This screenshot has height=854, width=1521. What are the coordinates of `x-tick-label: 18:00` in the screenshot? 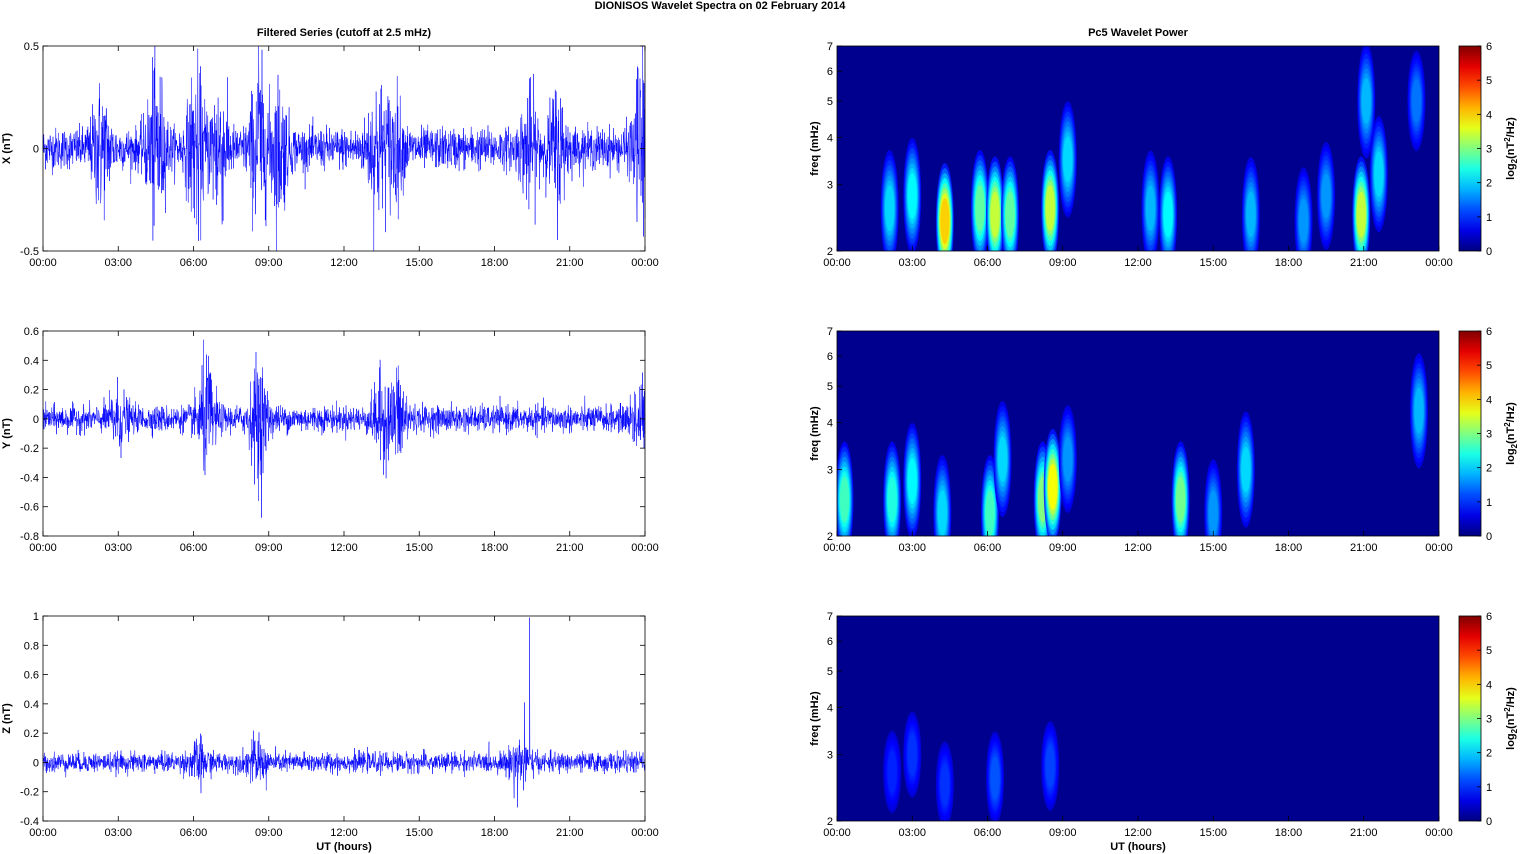 It's located at (495, 548).